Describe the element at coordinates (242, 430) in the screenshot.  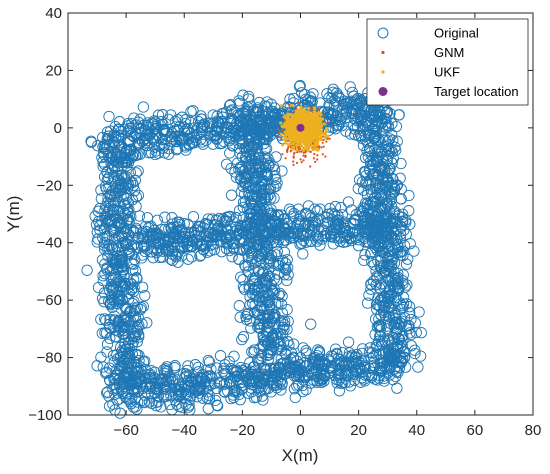
I see `x-tick-label: −20` at that location.